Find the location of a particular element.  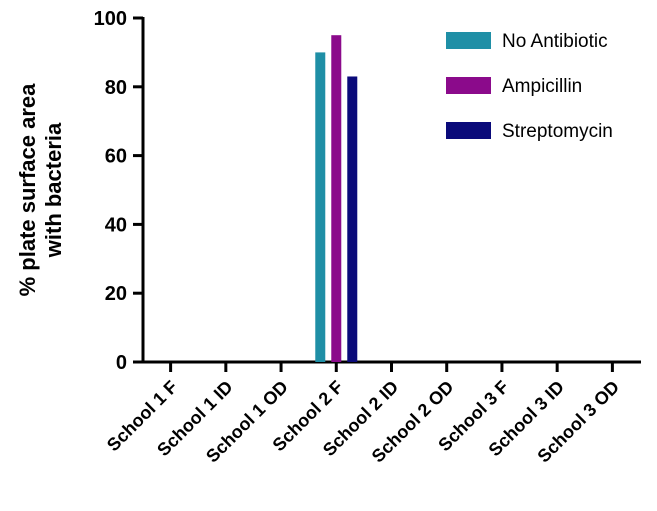

y-axis: 0 20 40 60 80 100 is located at coordinates (119, 191).